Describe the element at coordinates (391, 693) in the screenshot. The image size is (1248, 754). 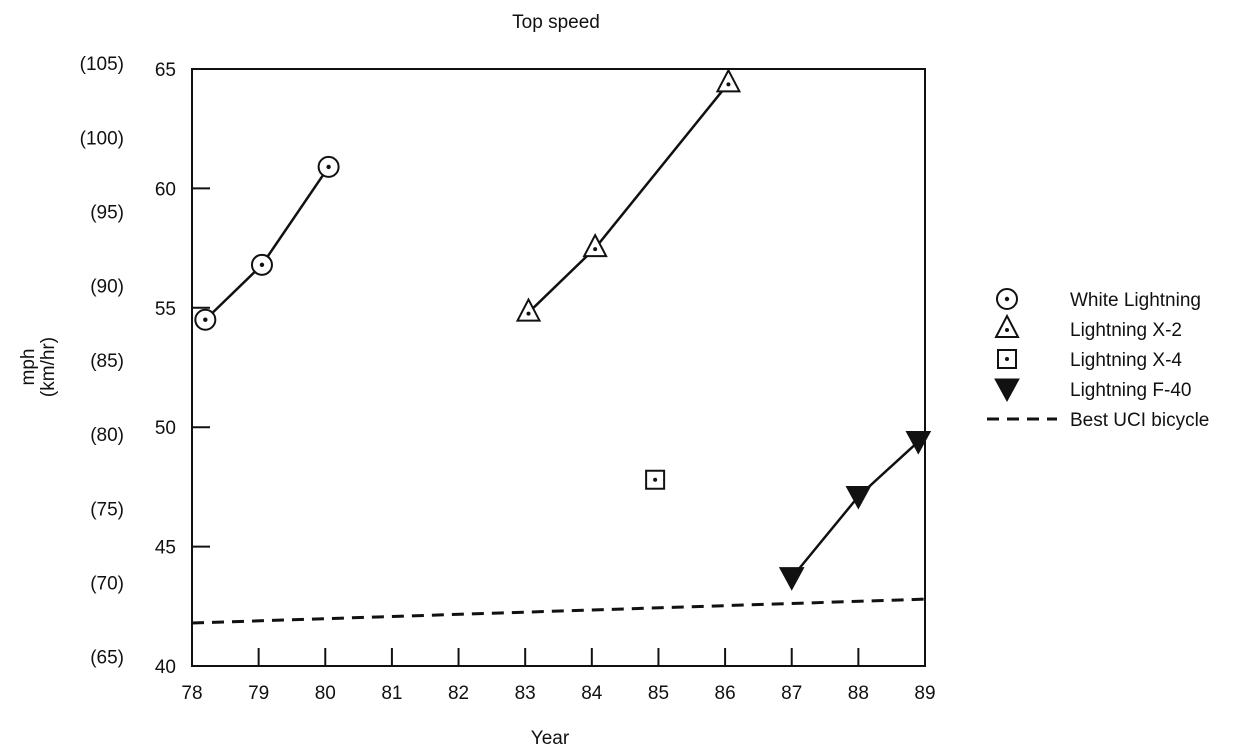
I see `x-tick-label: 81` at that location.